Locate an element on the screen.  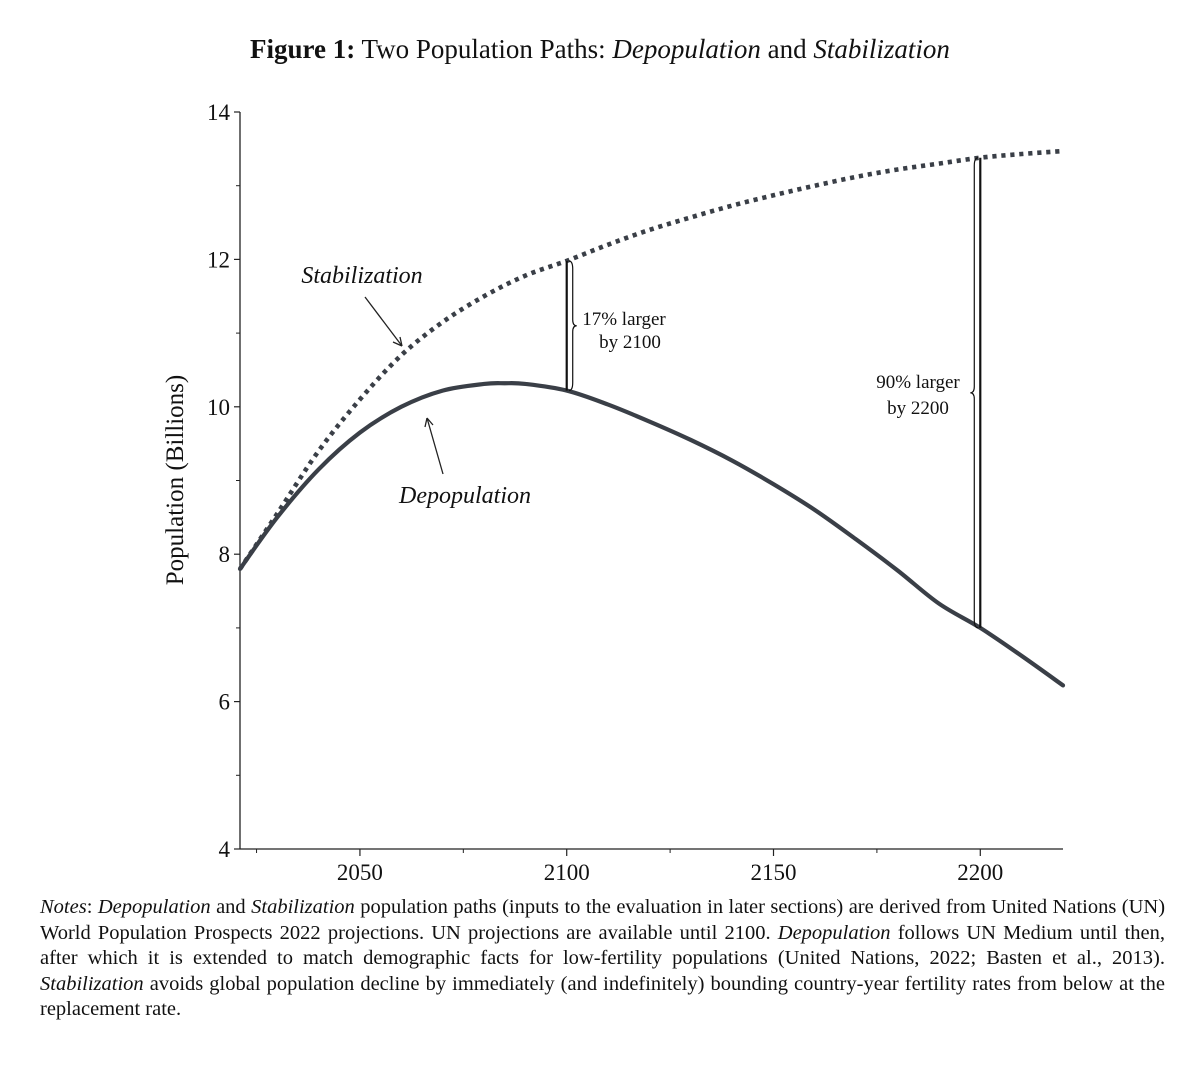
notes-stabilization-2: Stabilization is located at coordinates (92, 983).